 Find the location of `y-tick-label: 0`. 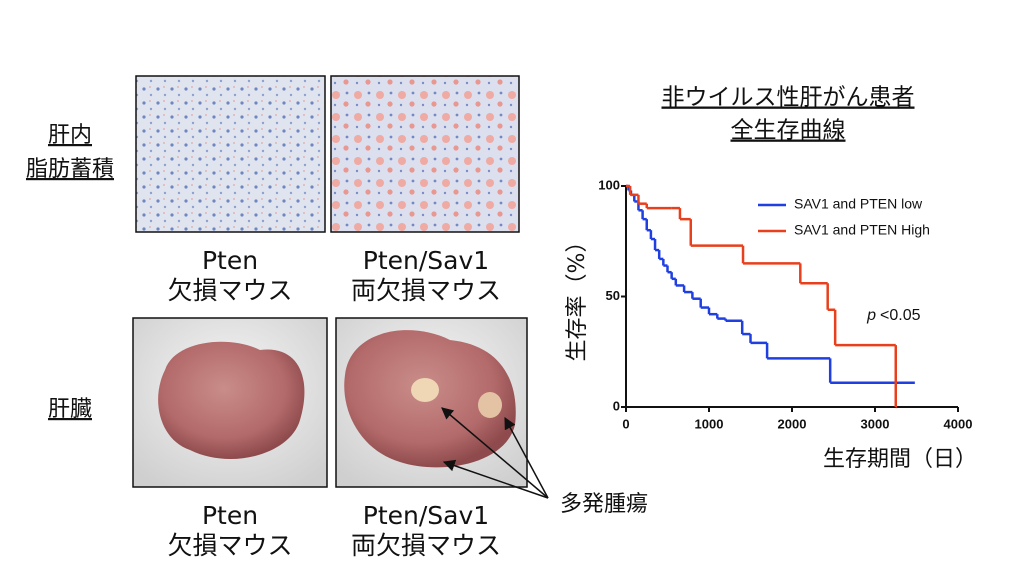

y-tick-label: 0 is located at coordinates (616, 405).